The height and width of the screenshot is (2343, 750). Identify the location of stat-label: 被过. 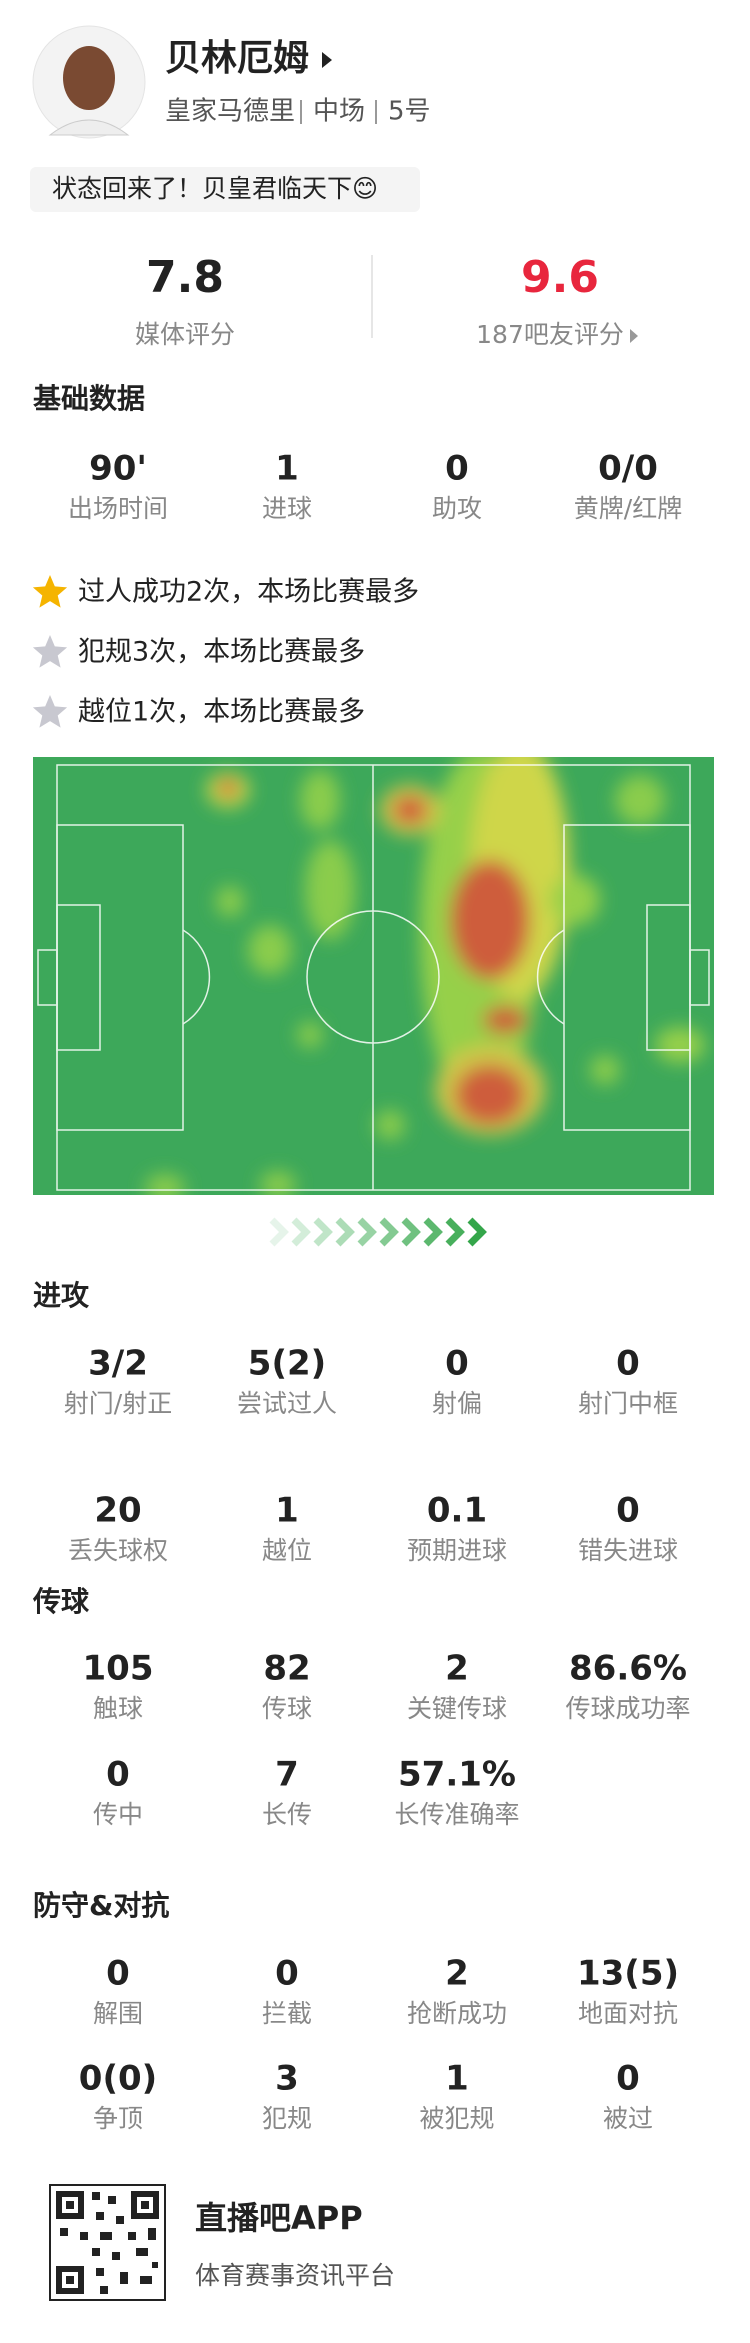
(628, 2118).